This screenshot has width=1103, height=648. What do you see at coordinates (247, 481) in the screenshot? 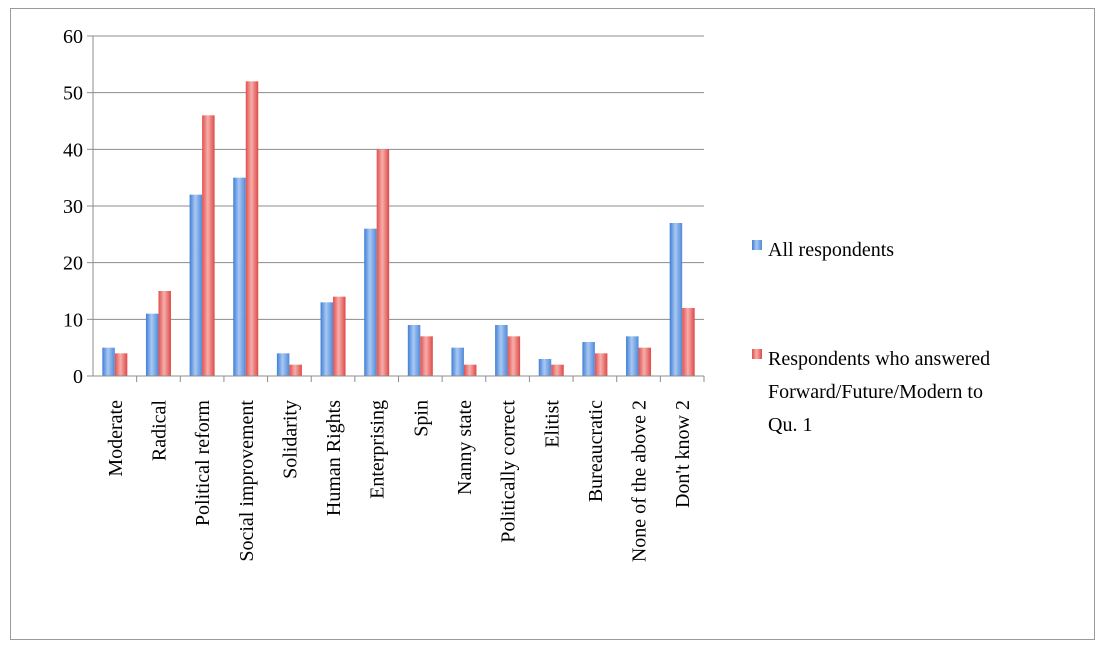
I see `x-tick-label: Social improvement` at bounding box center [247, 481].